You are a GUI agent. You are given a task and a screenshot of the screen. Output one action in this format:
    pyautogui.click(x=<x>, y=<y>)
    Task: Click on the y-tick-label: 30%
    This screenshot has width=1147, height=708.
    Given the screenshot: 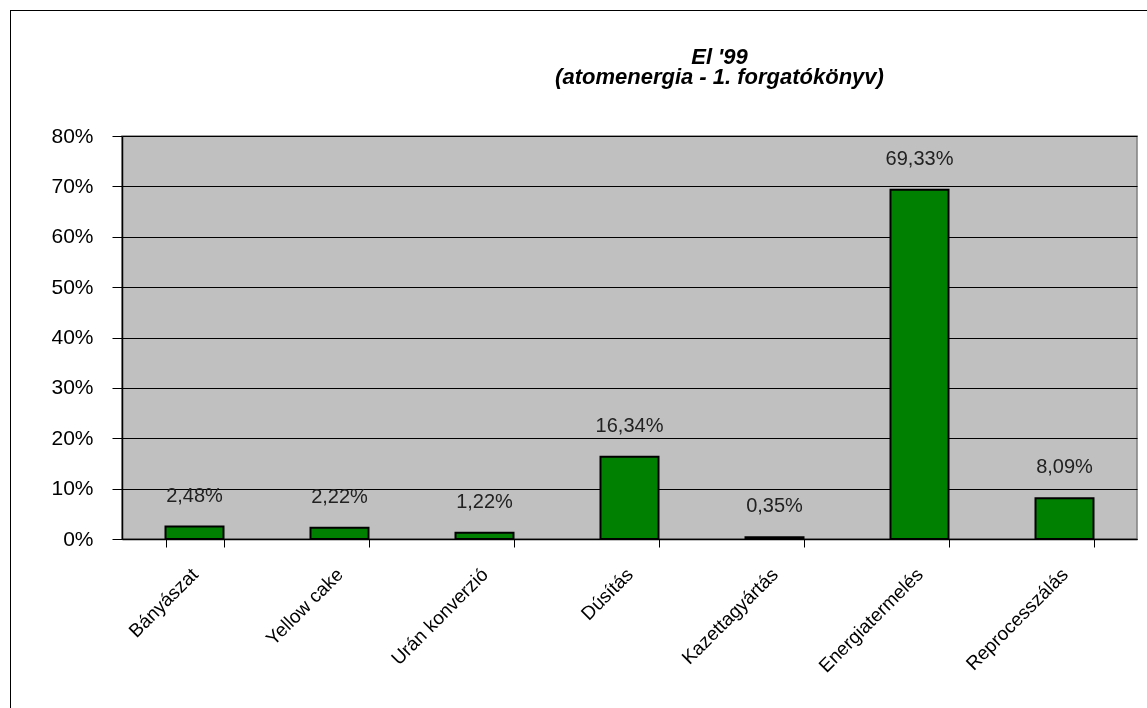 What is the action you would take?
    pyautogui.click(x=72, y=387)
    